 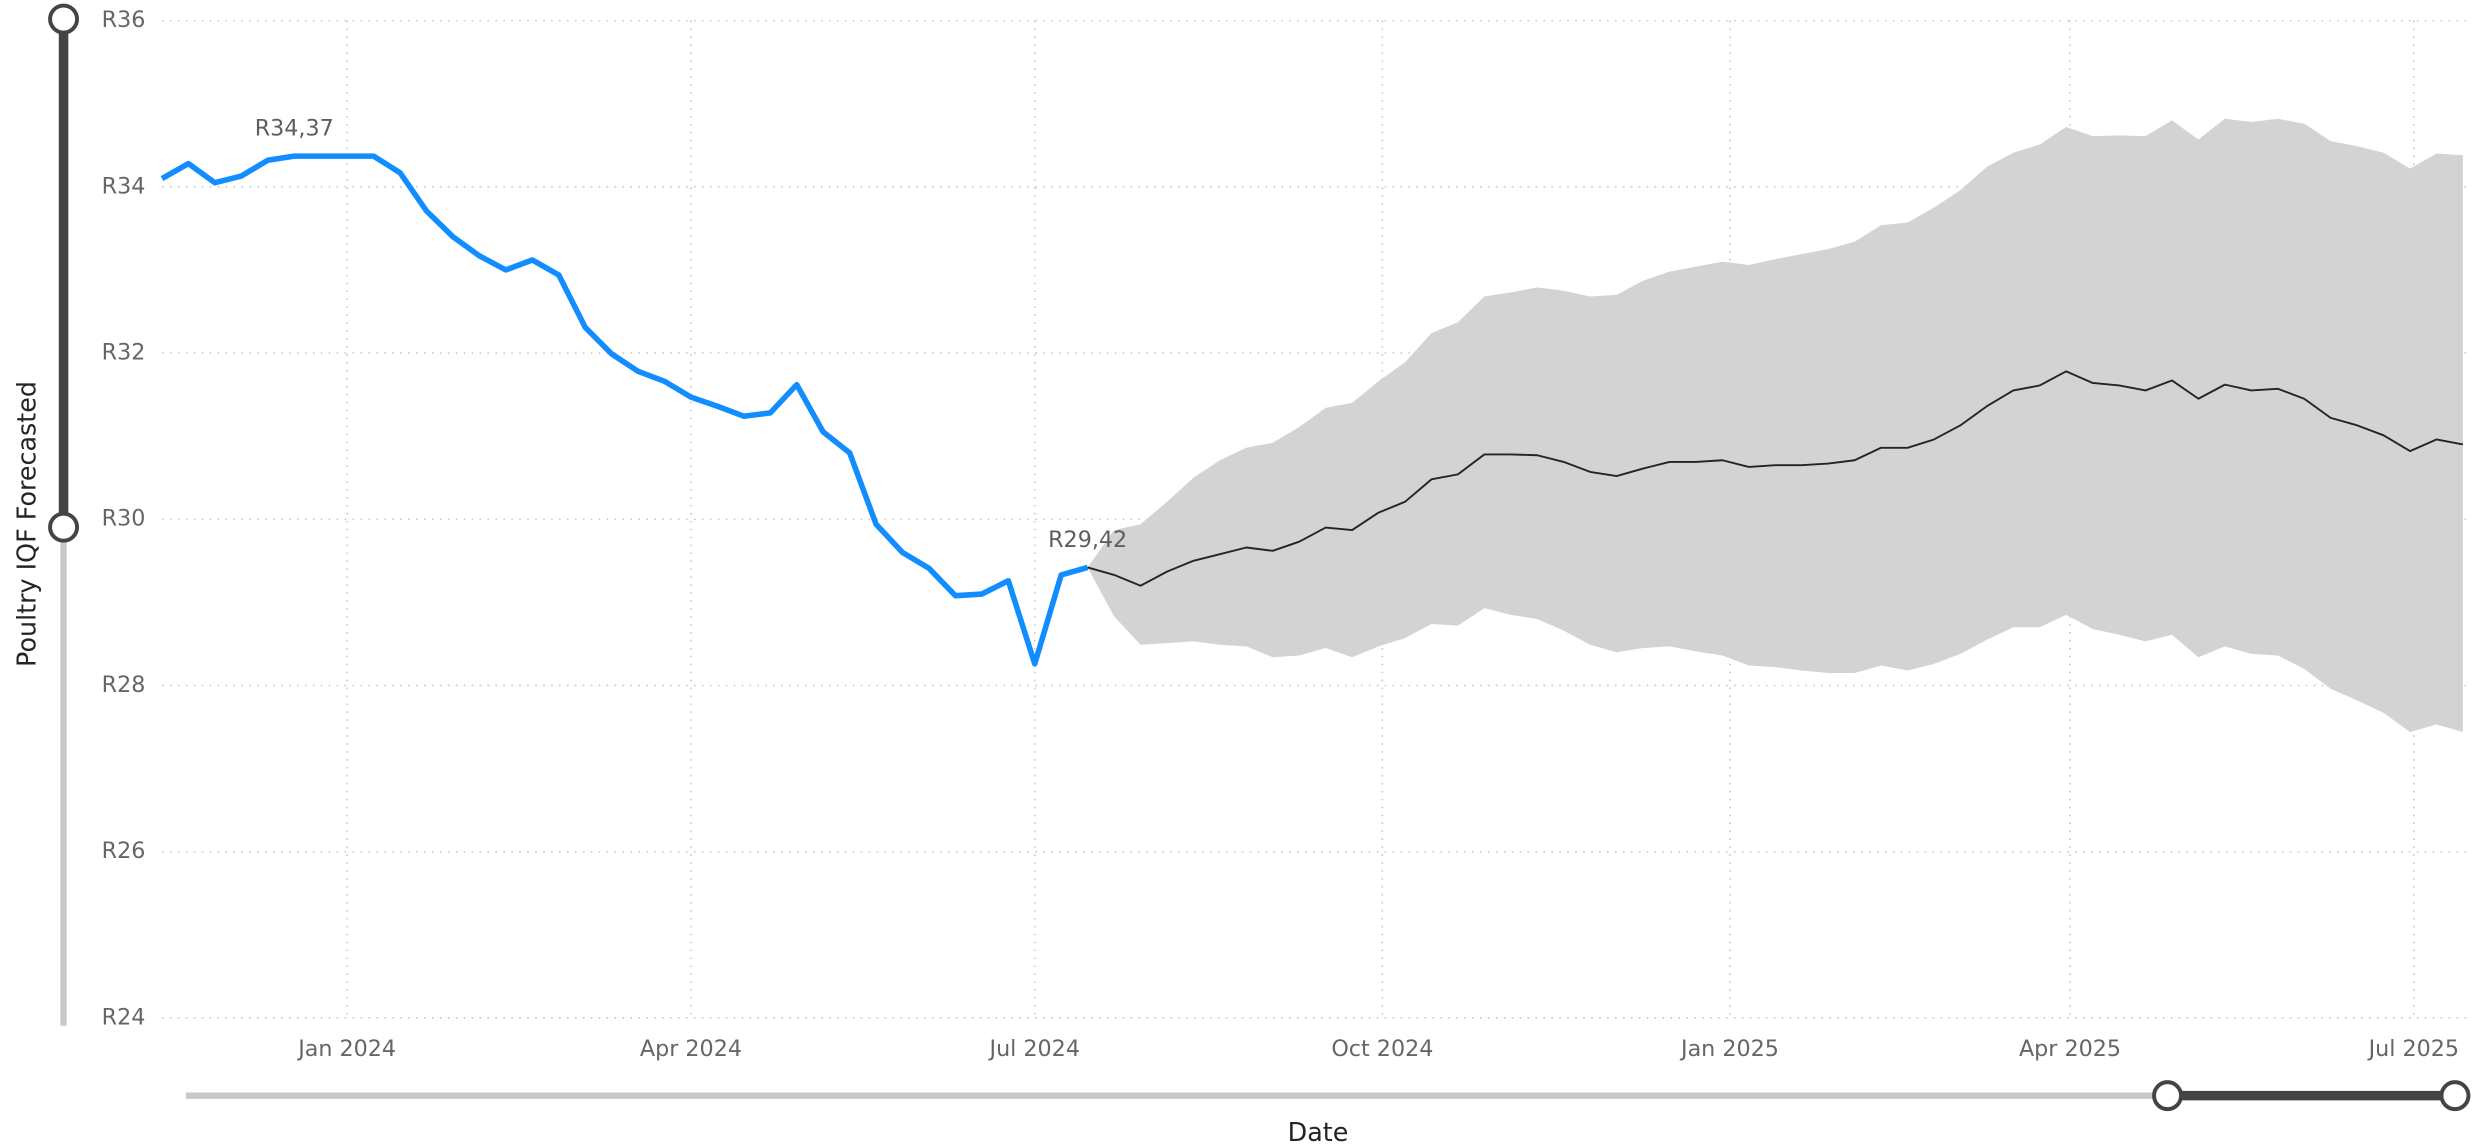 What do you see at coordinates (1328, 1096) in the screenshot?
I see `x-zoom-slider` at bounding box center [1328, 1096].